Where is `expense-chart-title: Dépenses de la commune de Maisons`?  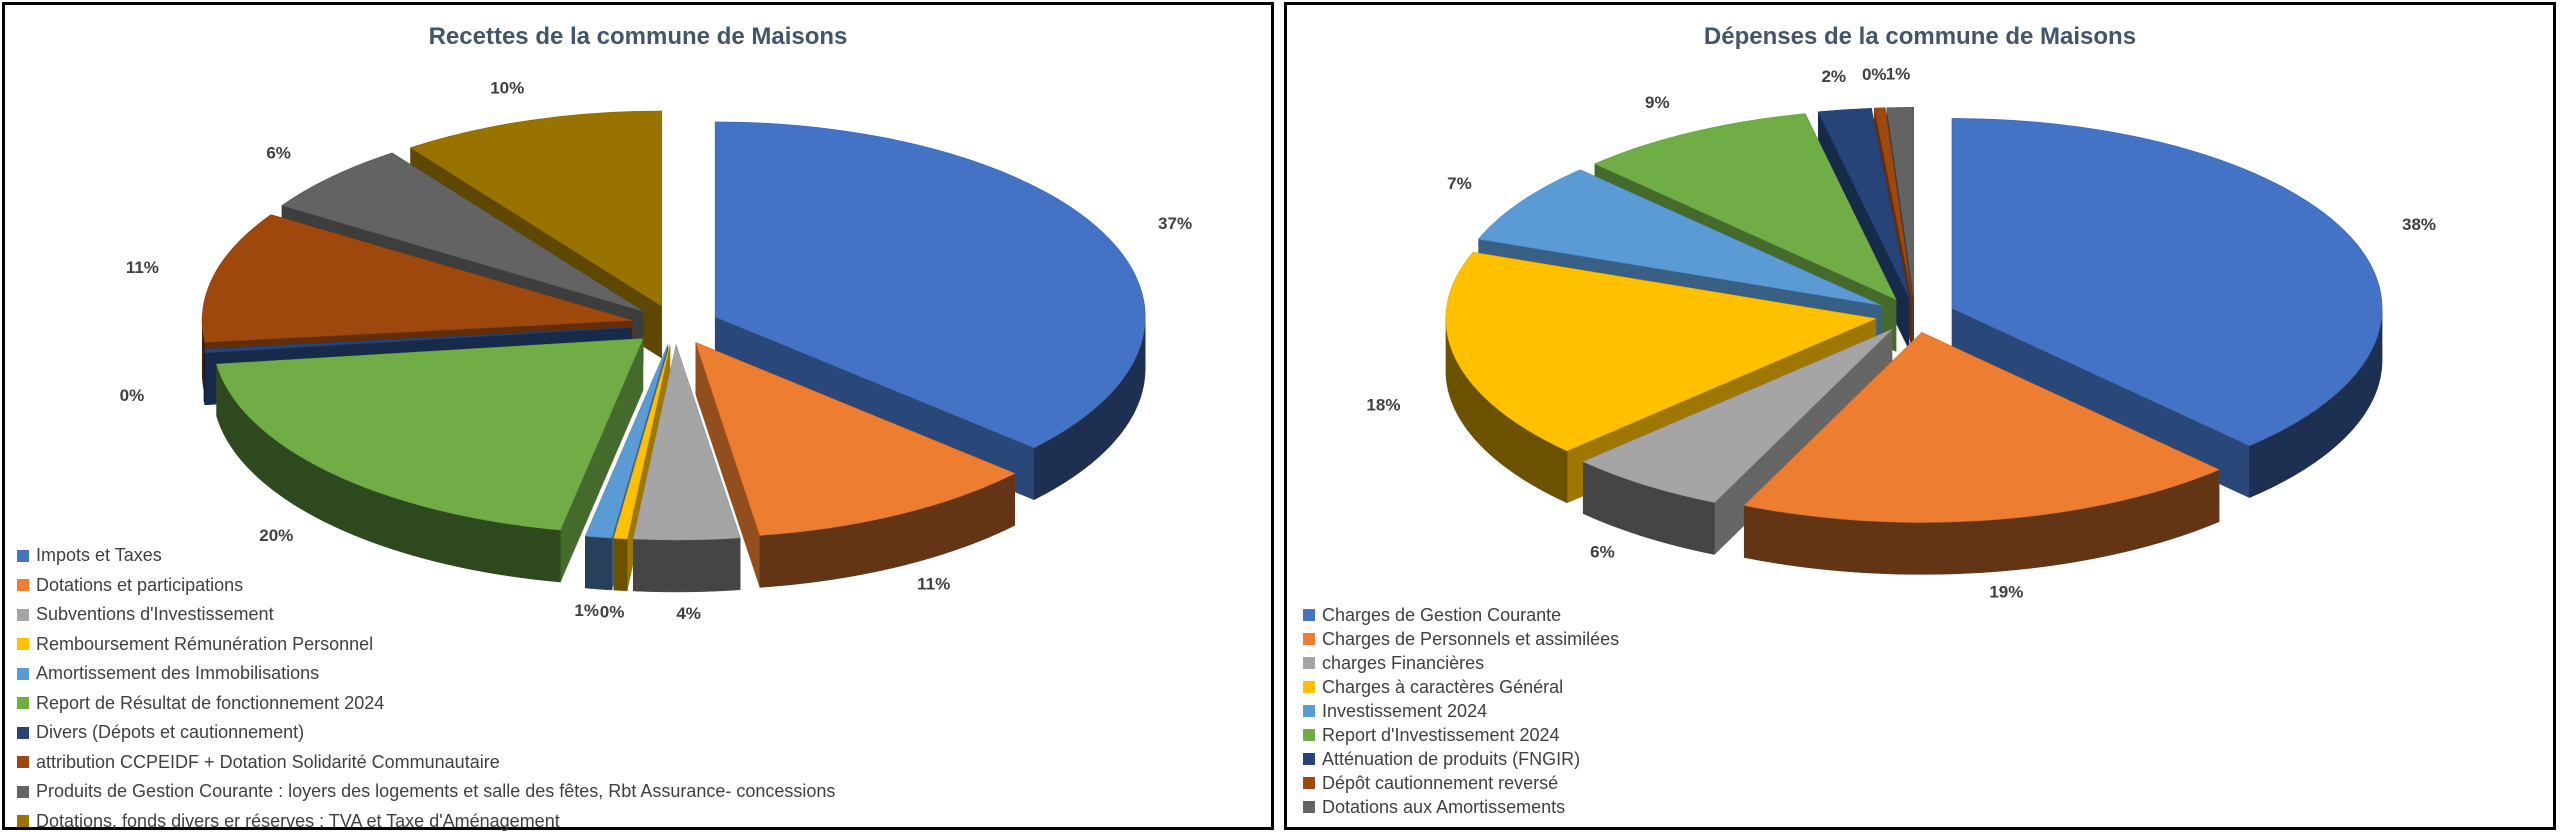 expense-chart-title: Dépenses de la commune de Maisons is located at coordinates (1920, 36).